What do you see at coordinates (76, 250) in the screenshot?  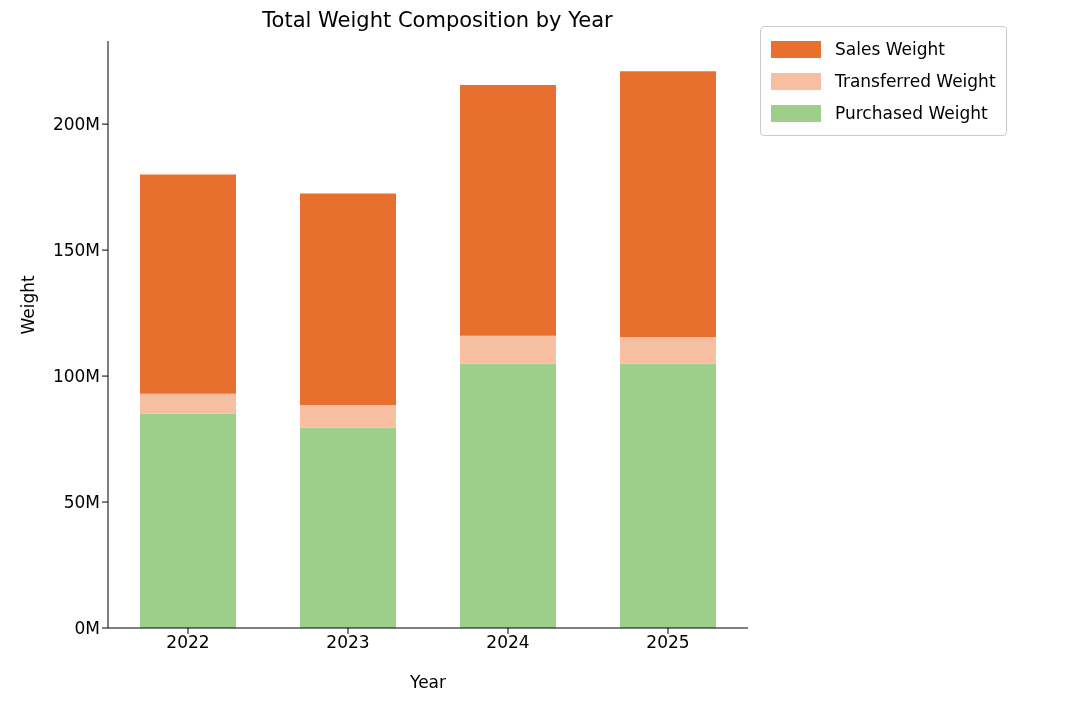 I see `y-tick-label: 150M` at bounding box center [76, 250].